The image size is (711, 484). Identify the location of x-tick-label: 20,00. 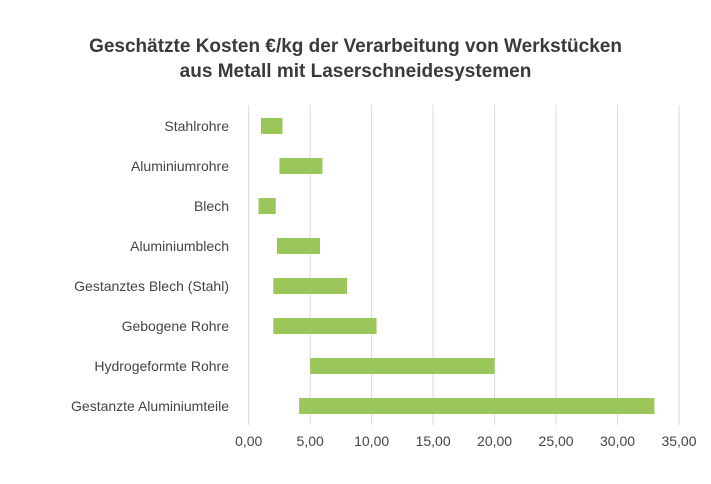
(494, 441).